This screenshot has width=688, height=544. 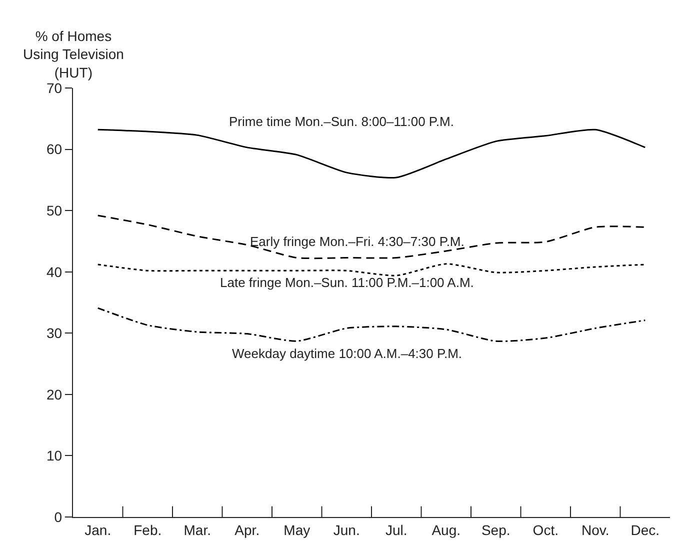 What do you see at coordinates (54, 272) in the screenshot?
I see `y-tick-label: 40` at bounding box center [54, 272].